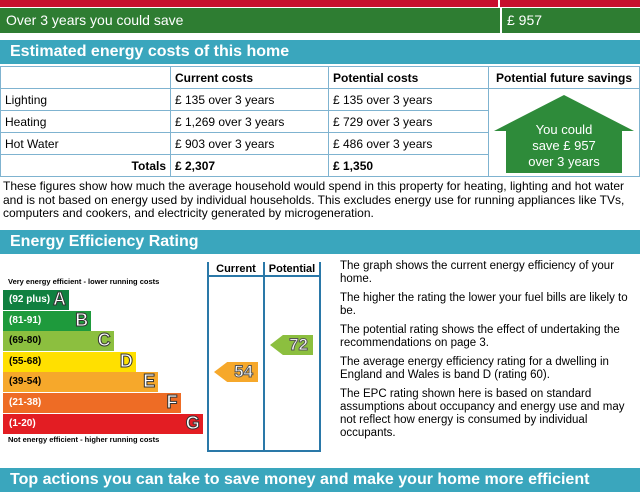 This screenshot has height=492, width=640. I want to click on potential-column-header: Potential, so click(292, 269).